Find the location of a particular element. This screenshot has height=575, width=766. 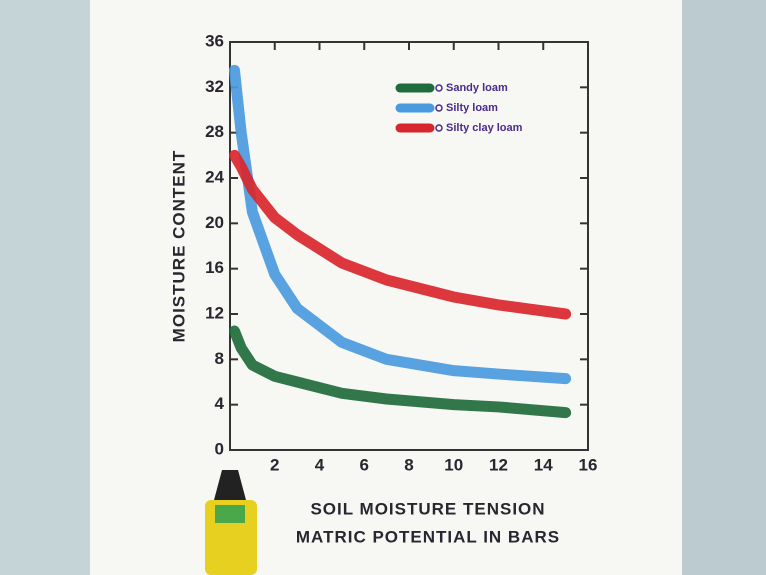

background-right is located at coordinates (724, 287).